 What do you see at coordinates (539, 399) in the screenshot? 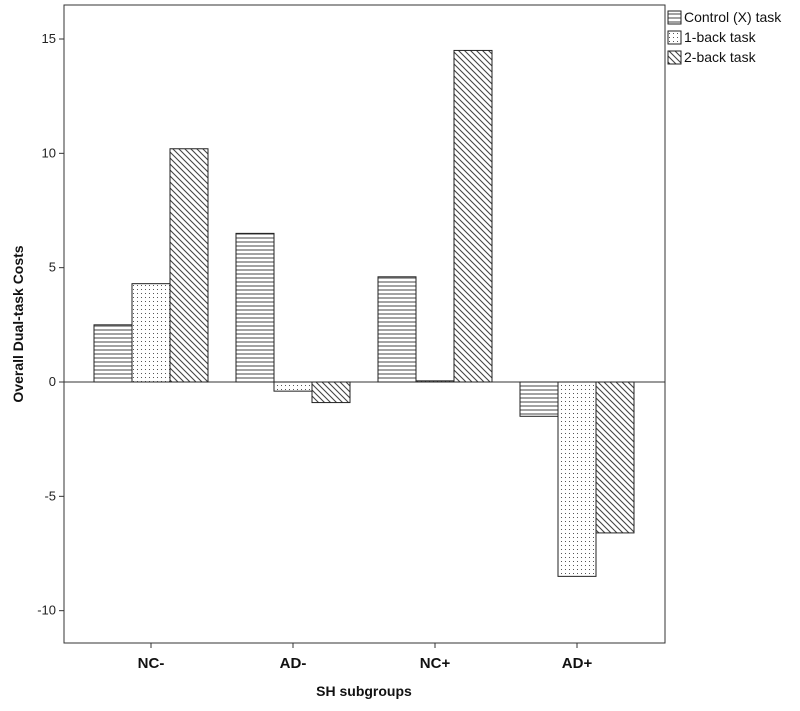
I see `bar-AD+-control-x-task` at bounding box center [539, 399].